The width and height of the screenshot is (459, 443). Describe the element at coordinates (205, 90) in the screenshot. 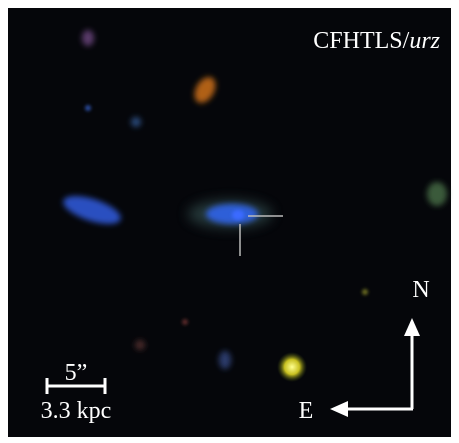

I see `orange-galaxy` at that location.